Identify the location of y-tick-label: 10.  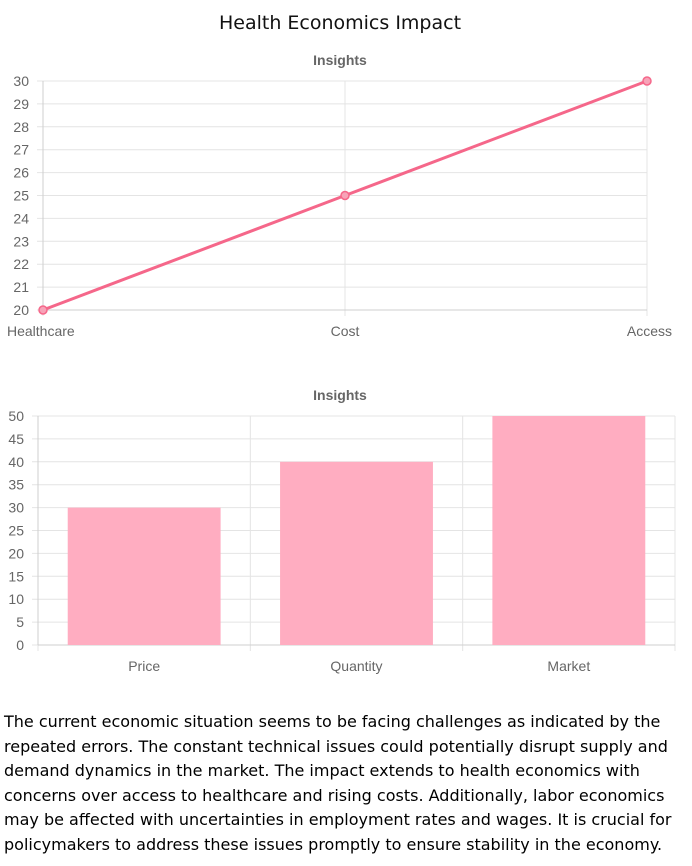
(16, 599).